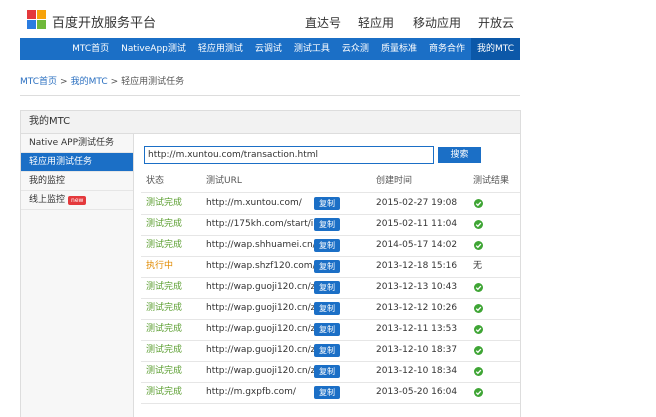 Image resolution: width=656 pixels, height=417 pixels. I want to click on sidebar-item: Native APP测试任务, so click(77, 143).